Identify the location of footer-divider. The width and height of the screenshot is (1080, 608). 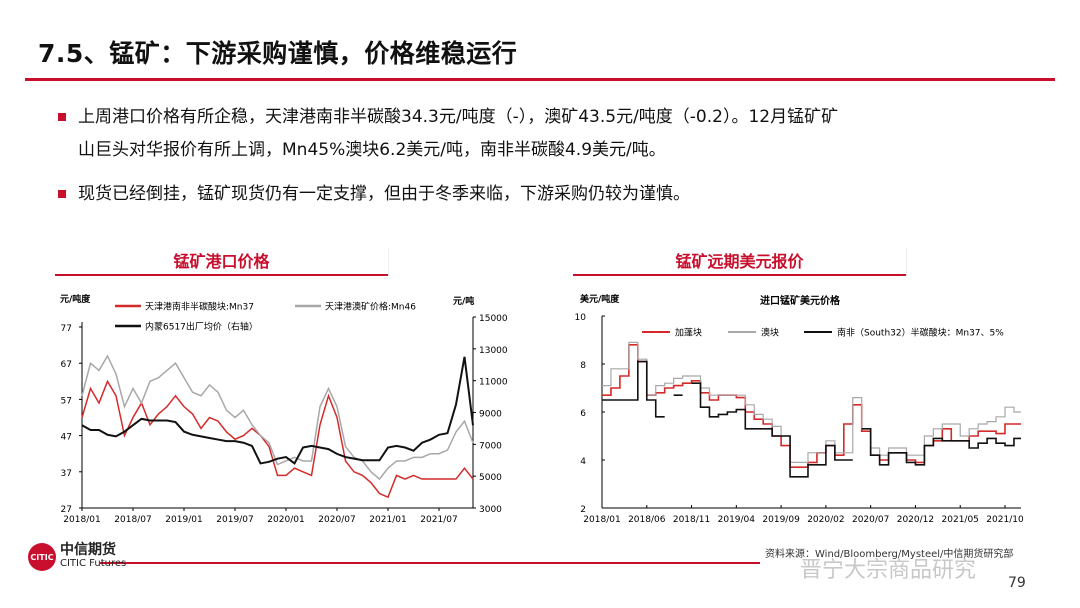
(430, 563).